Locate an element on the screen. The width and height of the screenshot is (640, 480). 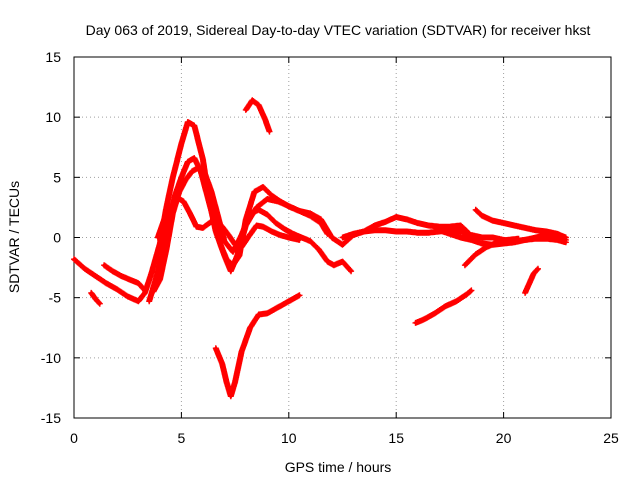
series-track-k is located at coordinates (491, 252).